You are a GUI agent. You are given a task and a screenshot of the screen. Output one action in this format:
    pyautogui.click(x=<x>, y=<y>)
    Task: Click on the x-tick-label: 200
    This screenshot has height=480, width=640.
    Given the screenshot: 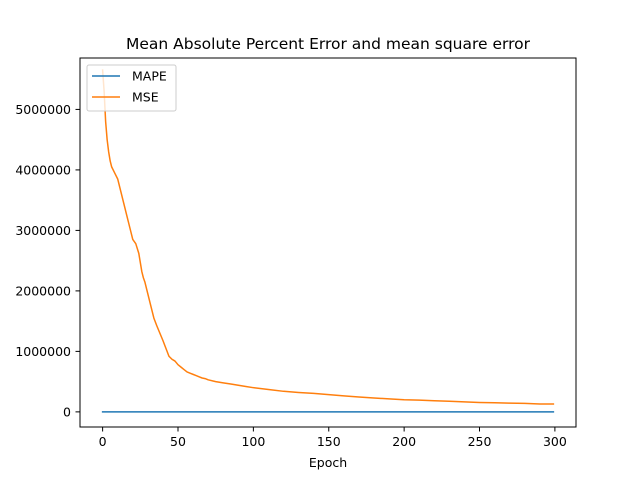 What is the action you would take?
    pyautogui.click(x=404, y=441)
    